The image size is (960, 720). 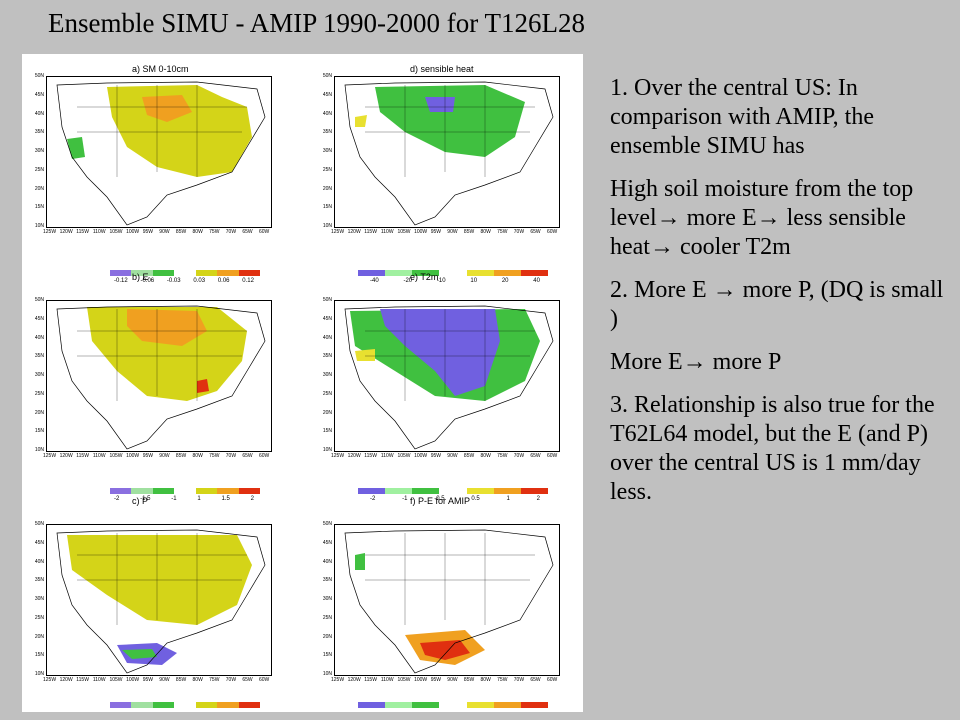 I want to click on shaded-region-red, so click(x=445, y=650).